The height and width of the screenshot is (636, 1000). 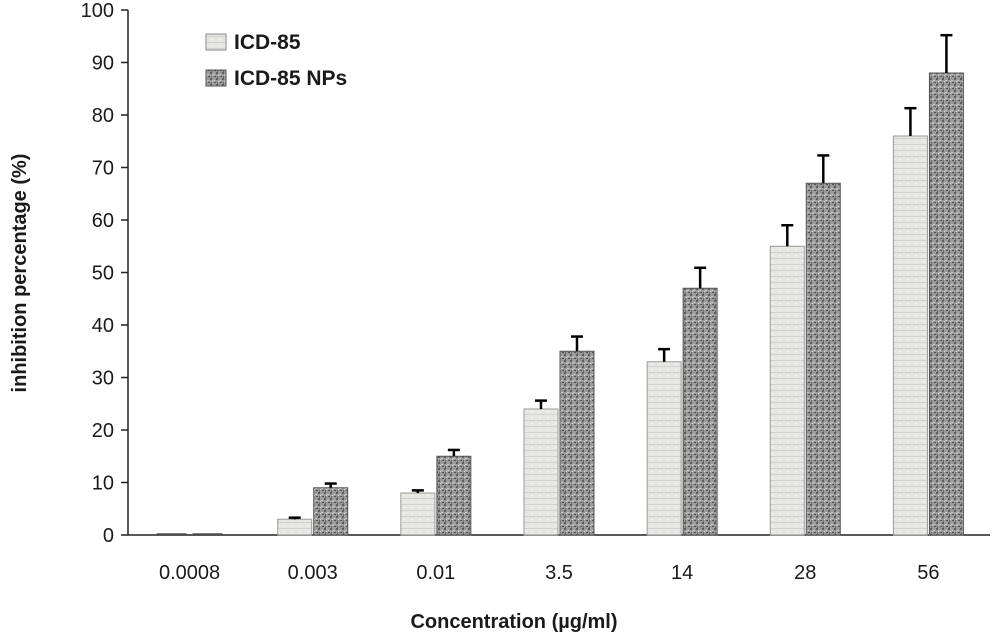 I want to click on x-tick-label: 0.003, so click(x=313, y=573).